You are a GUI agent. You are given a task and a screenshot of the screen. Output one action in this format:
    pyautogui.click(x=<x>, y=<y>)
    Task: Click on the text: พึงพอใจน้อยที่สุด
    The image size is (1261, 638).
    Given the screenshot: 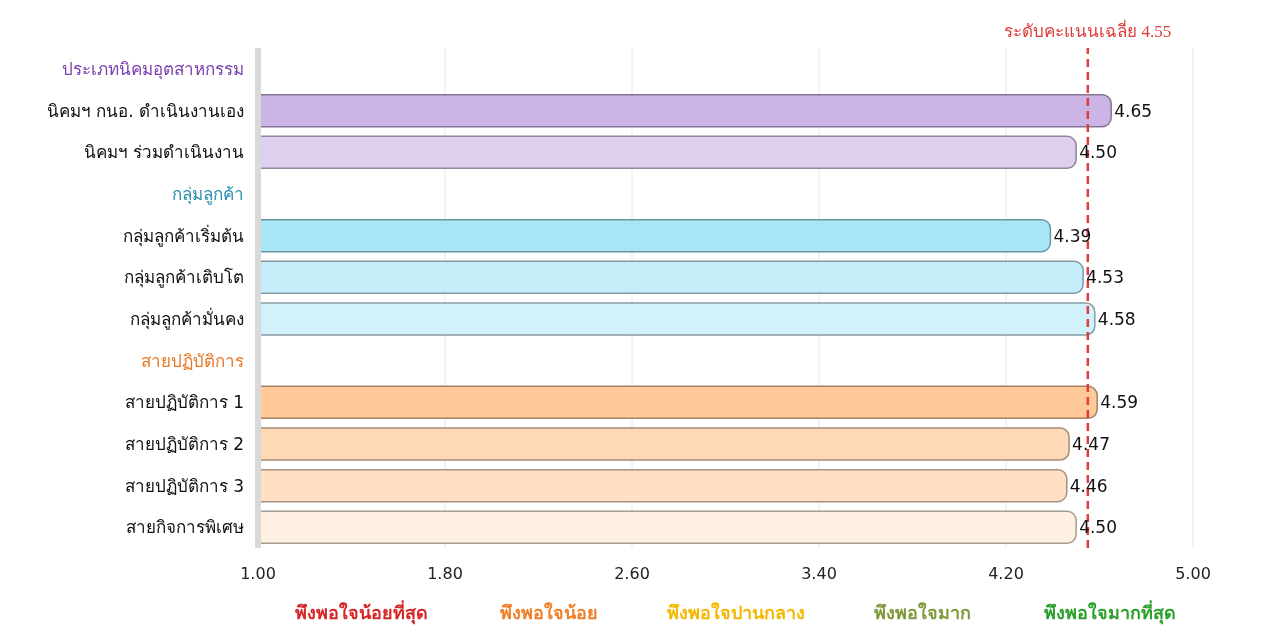 What is the action you would take?
    pyautogui.click(x=361, y=613)
    